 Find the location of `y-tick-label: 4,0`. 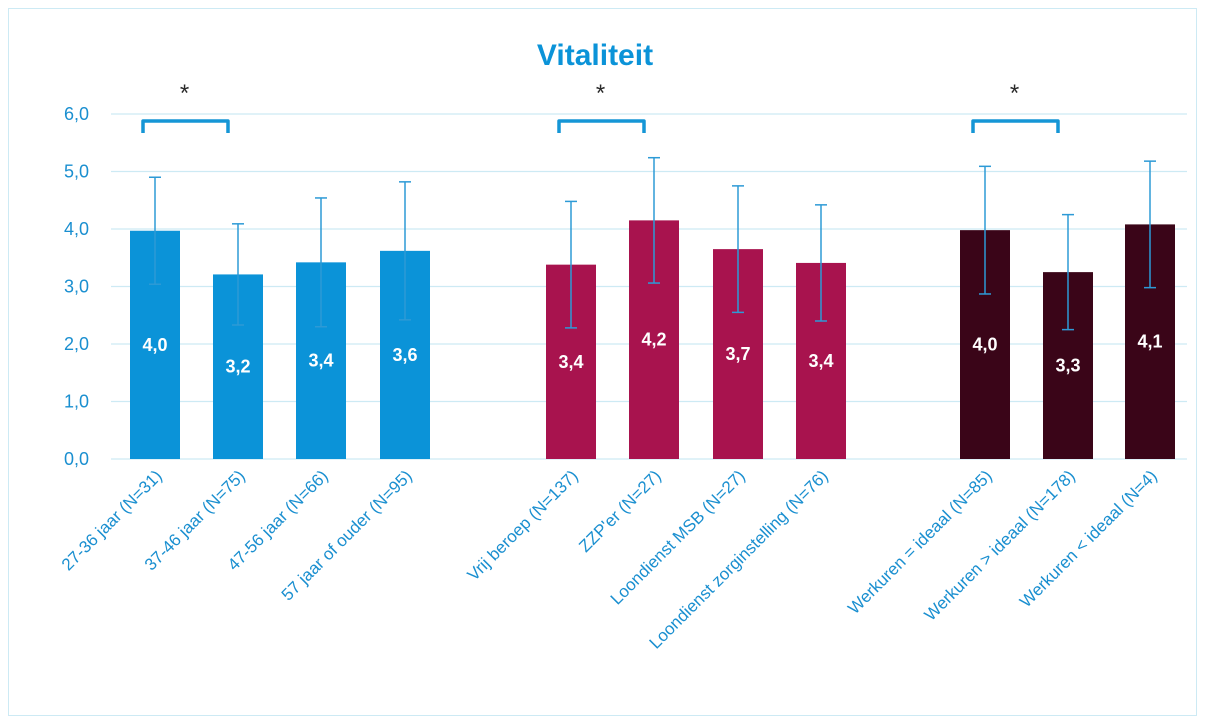

y-tick-label: 4,0 is located at coordinates (76, 229).